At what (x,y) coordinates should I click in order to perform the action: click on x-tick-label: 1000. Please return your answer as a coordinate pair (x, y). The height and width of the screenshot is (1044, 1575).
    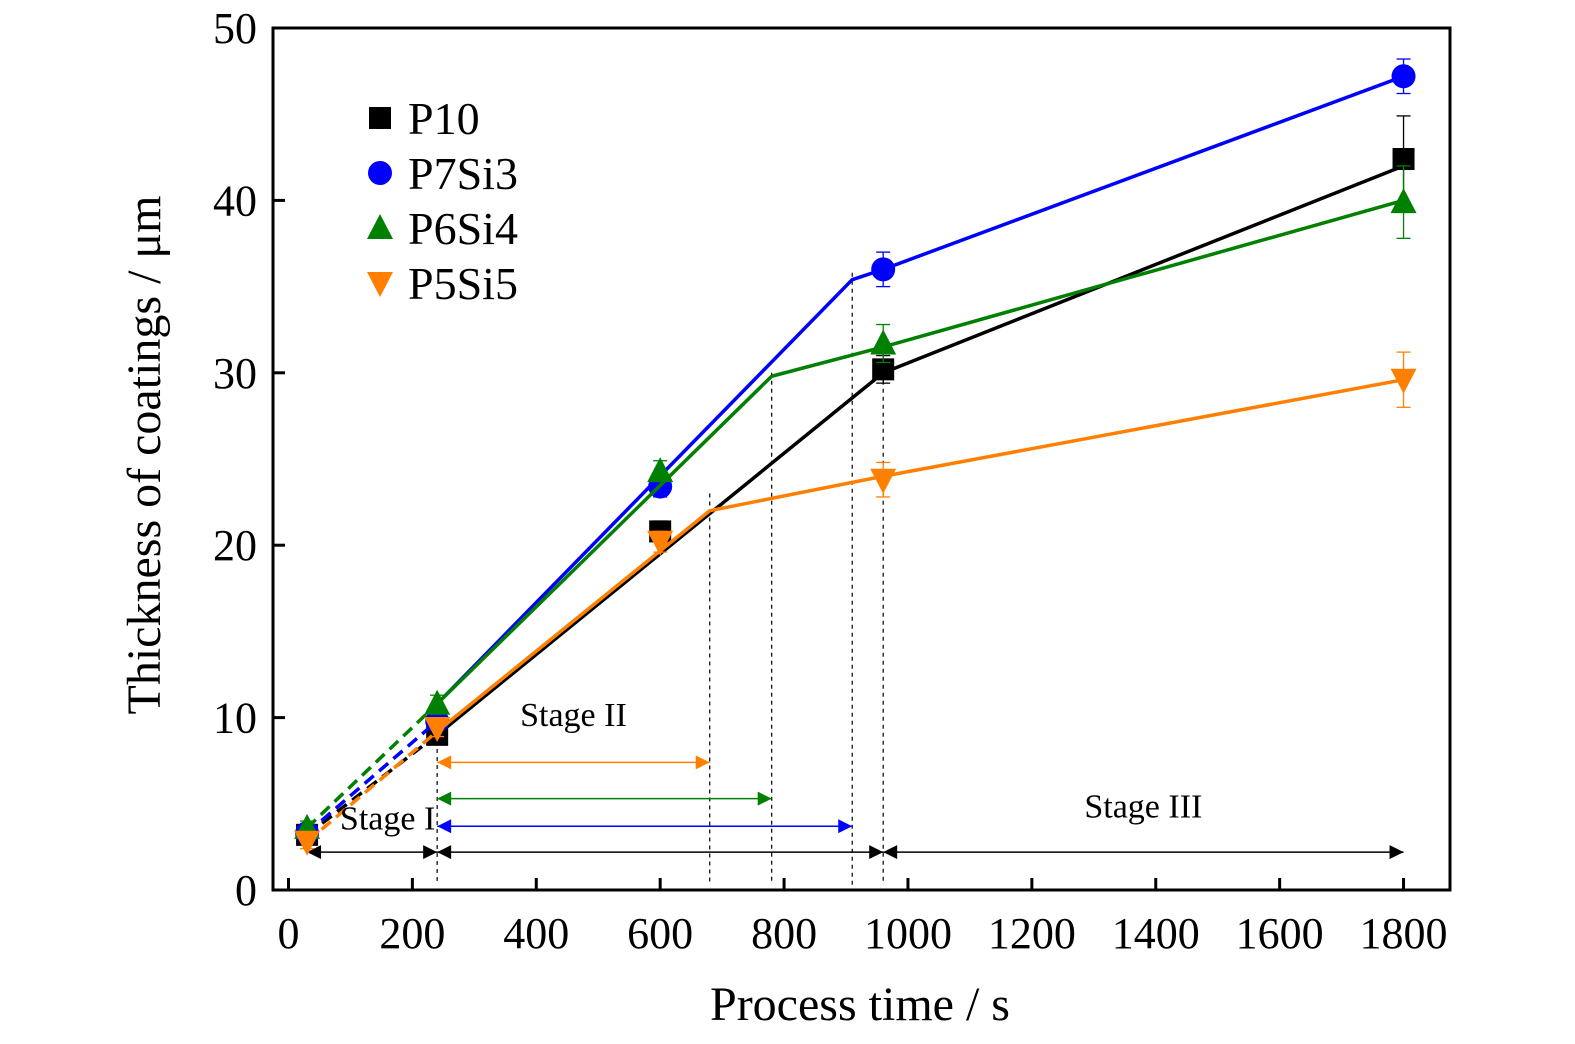
    Looking at the image, I should click on (908, 933).